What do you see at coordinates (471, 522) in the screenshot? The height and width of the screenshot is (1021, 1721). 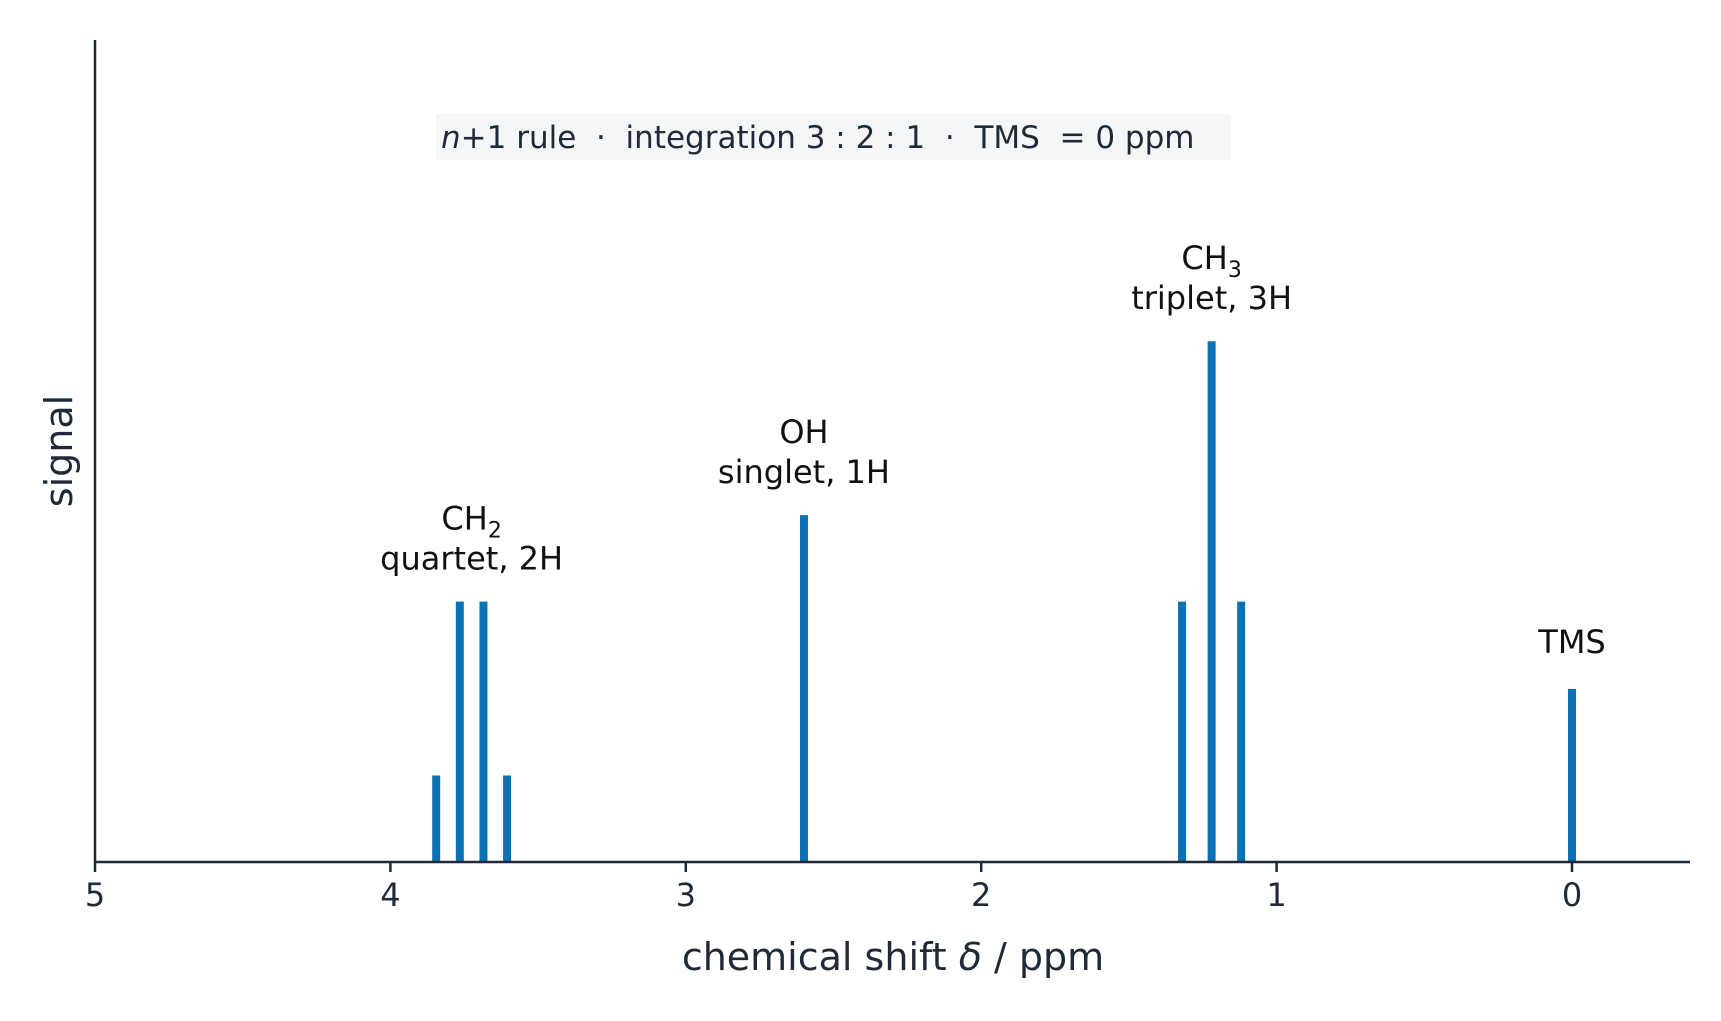 I see `peak-label-ch2: CH2` at bounding box center [471, 522].